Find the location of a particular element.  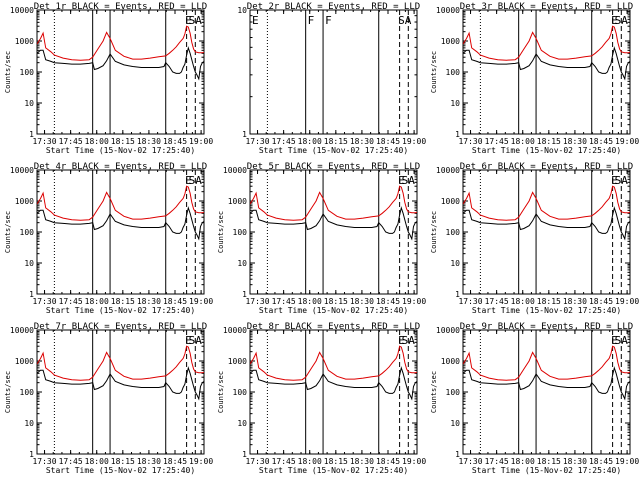

panel-title: Det 2r BLACK = Events, RED = LLD is located at coordinates (333, 7).